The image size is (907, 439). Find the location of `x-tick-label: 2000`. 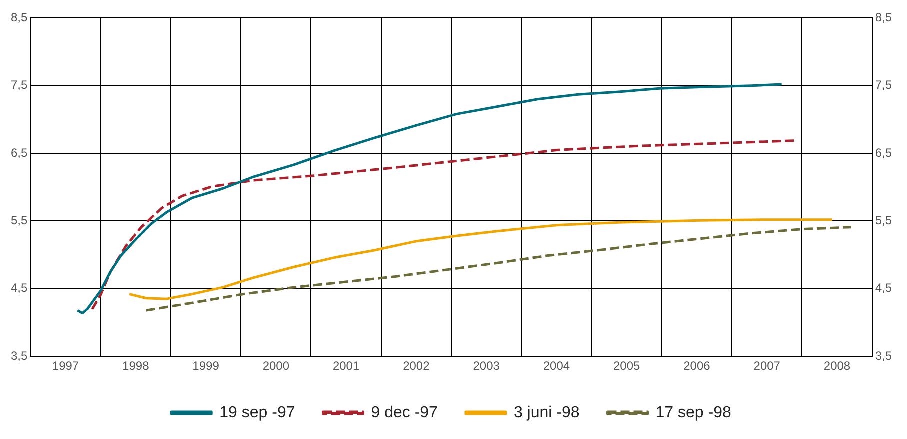

x-tick-label: 2000 is located at coordinates (276, 366).